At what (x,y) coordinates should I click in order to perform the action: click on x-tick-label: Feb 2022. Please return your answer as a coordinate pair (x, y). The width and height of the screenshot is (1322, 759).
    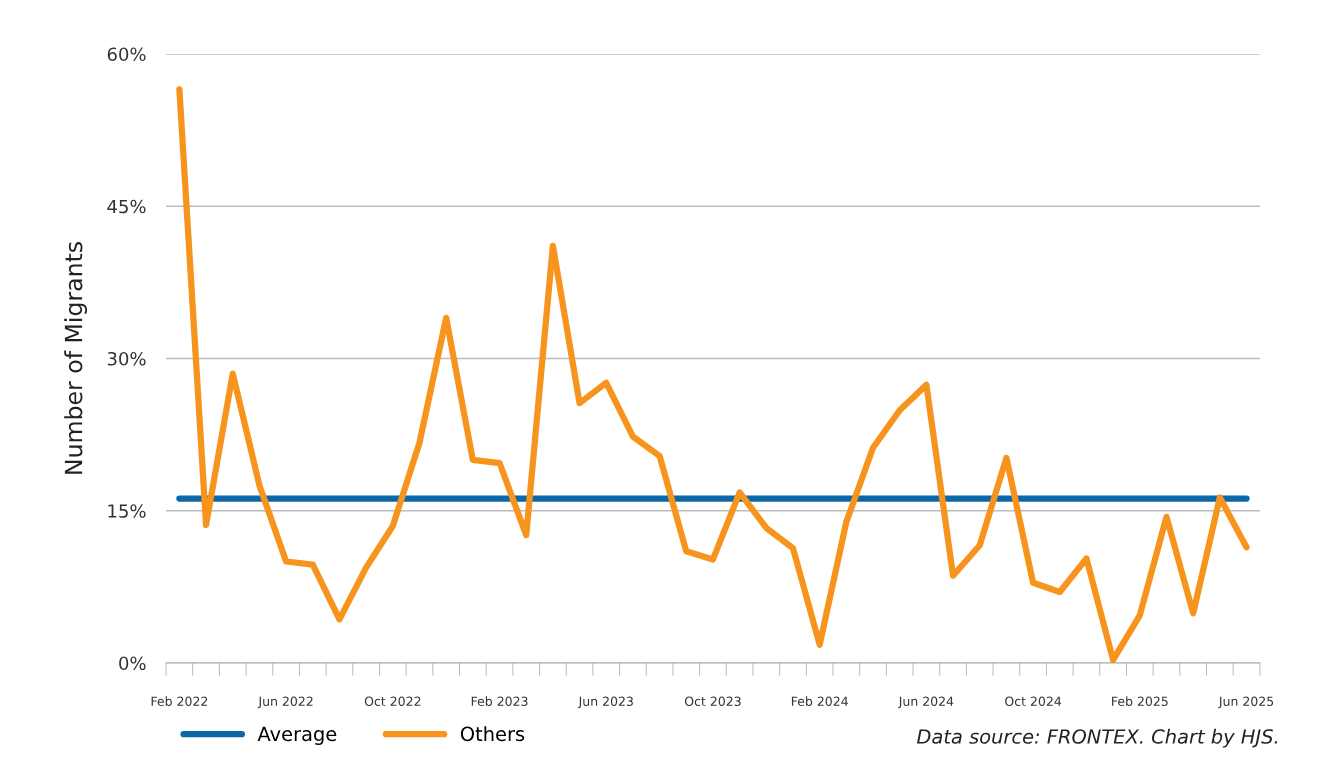
    Looking at the image, I should click on (179, 701).